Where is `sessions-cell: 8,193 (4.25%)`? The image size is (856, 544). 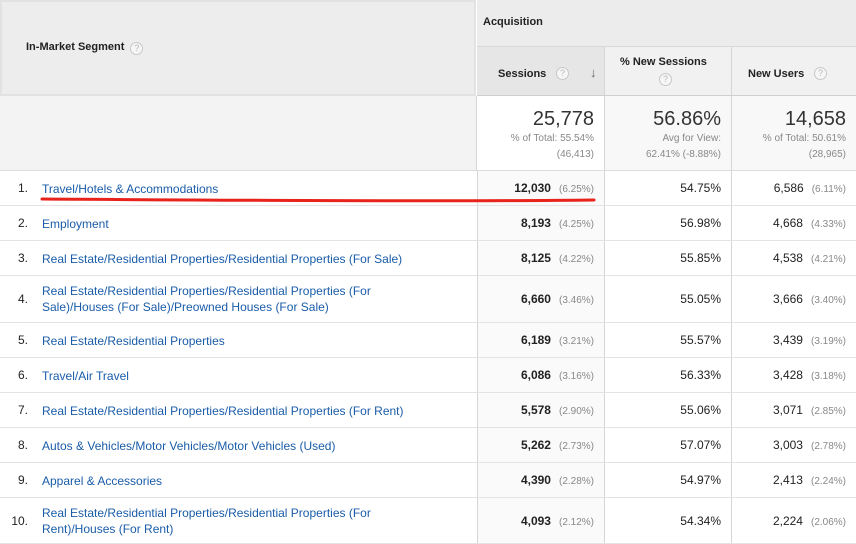
sessions-cell: 8,193 (4.25%) is located at coordinates (541, 223).